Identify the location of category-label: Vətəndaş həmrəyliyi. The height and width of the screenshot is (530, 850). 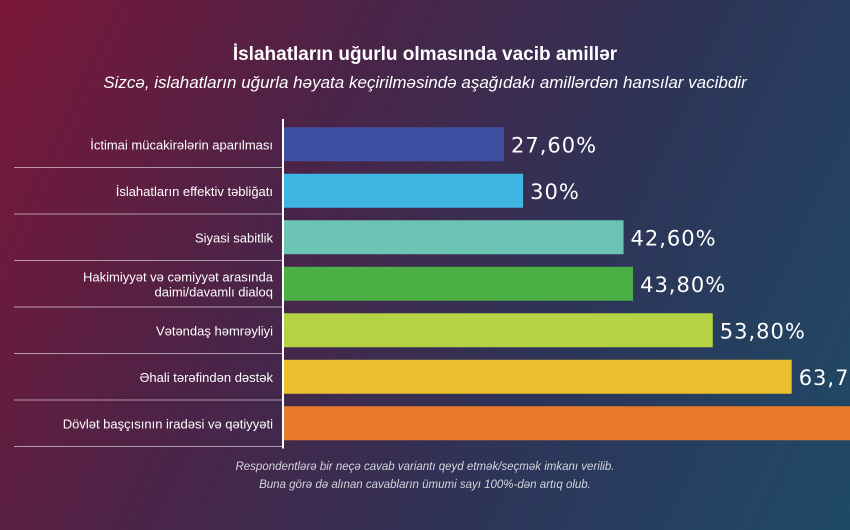
(214, 330).